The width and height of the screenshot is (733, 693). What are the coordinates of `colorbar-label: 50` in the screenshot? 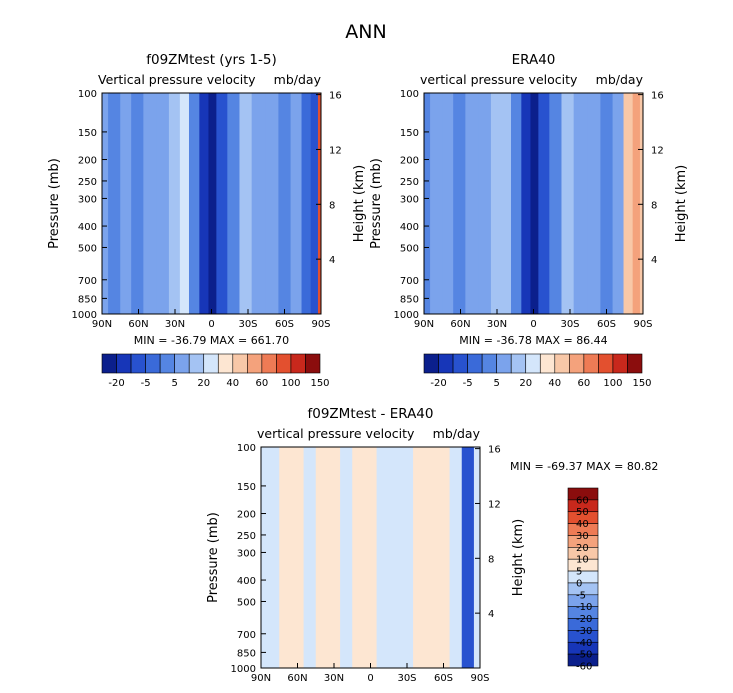 It's located at (582, 512).